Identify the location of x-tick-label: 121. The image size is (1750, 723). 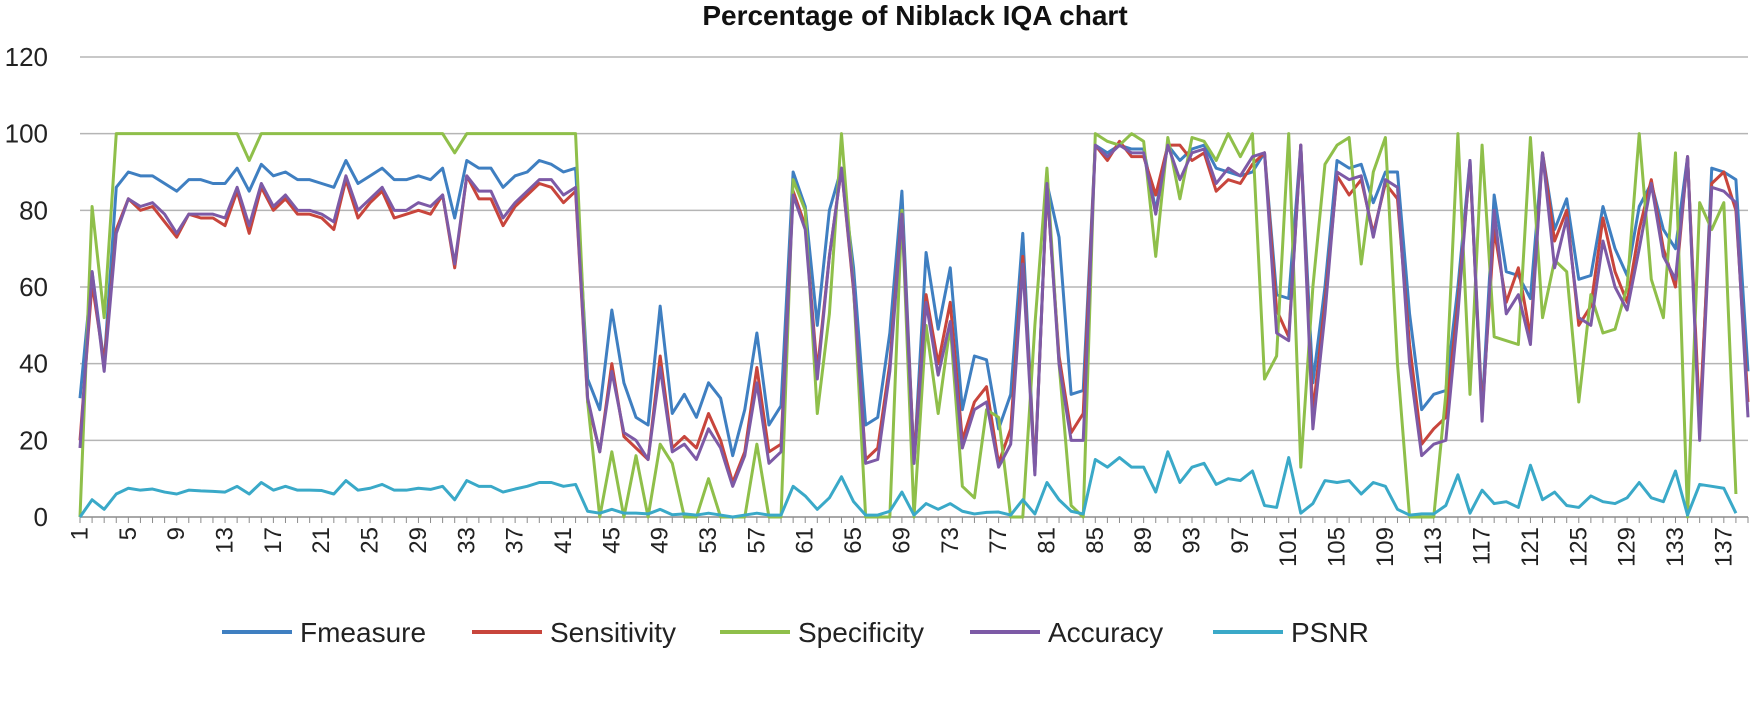
(1530, 547).